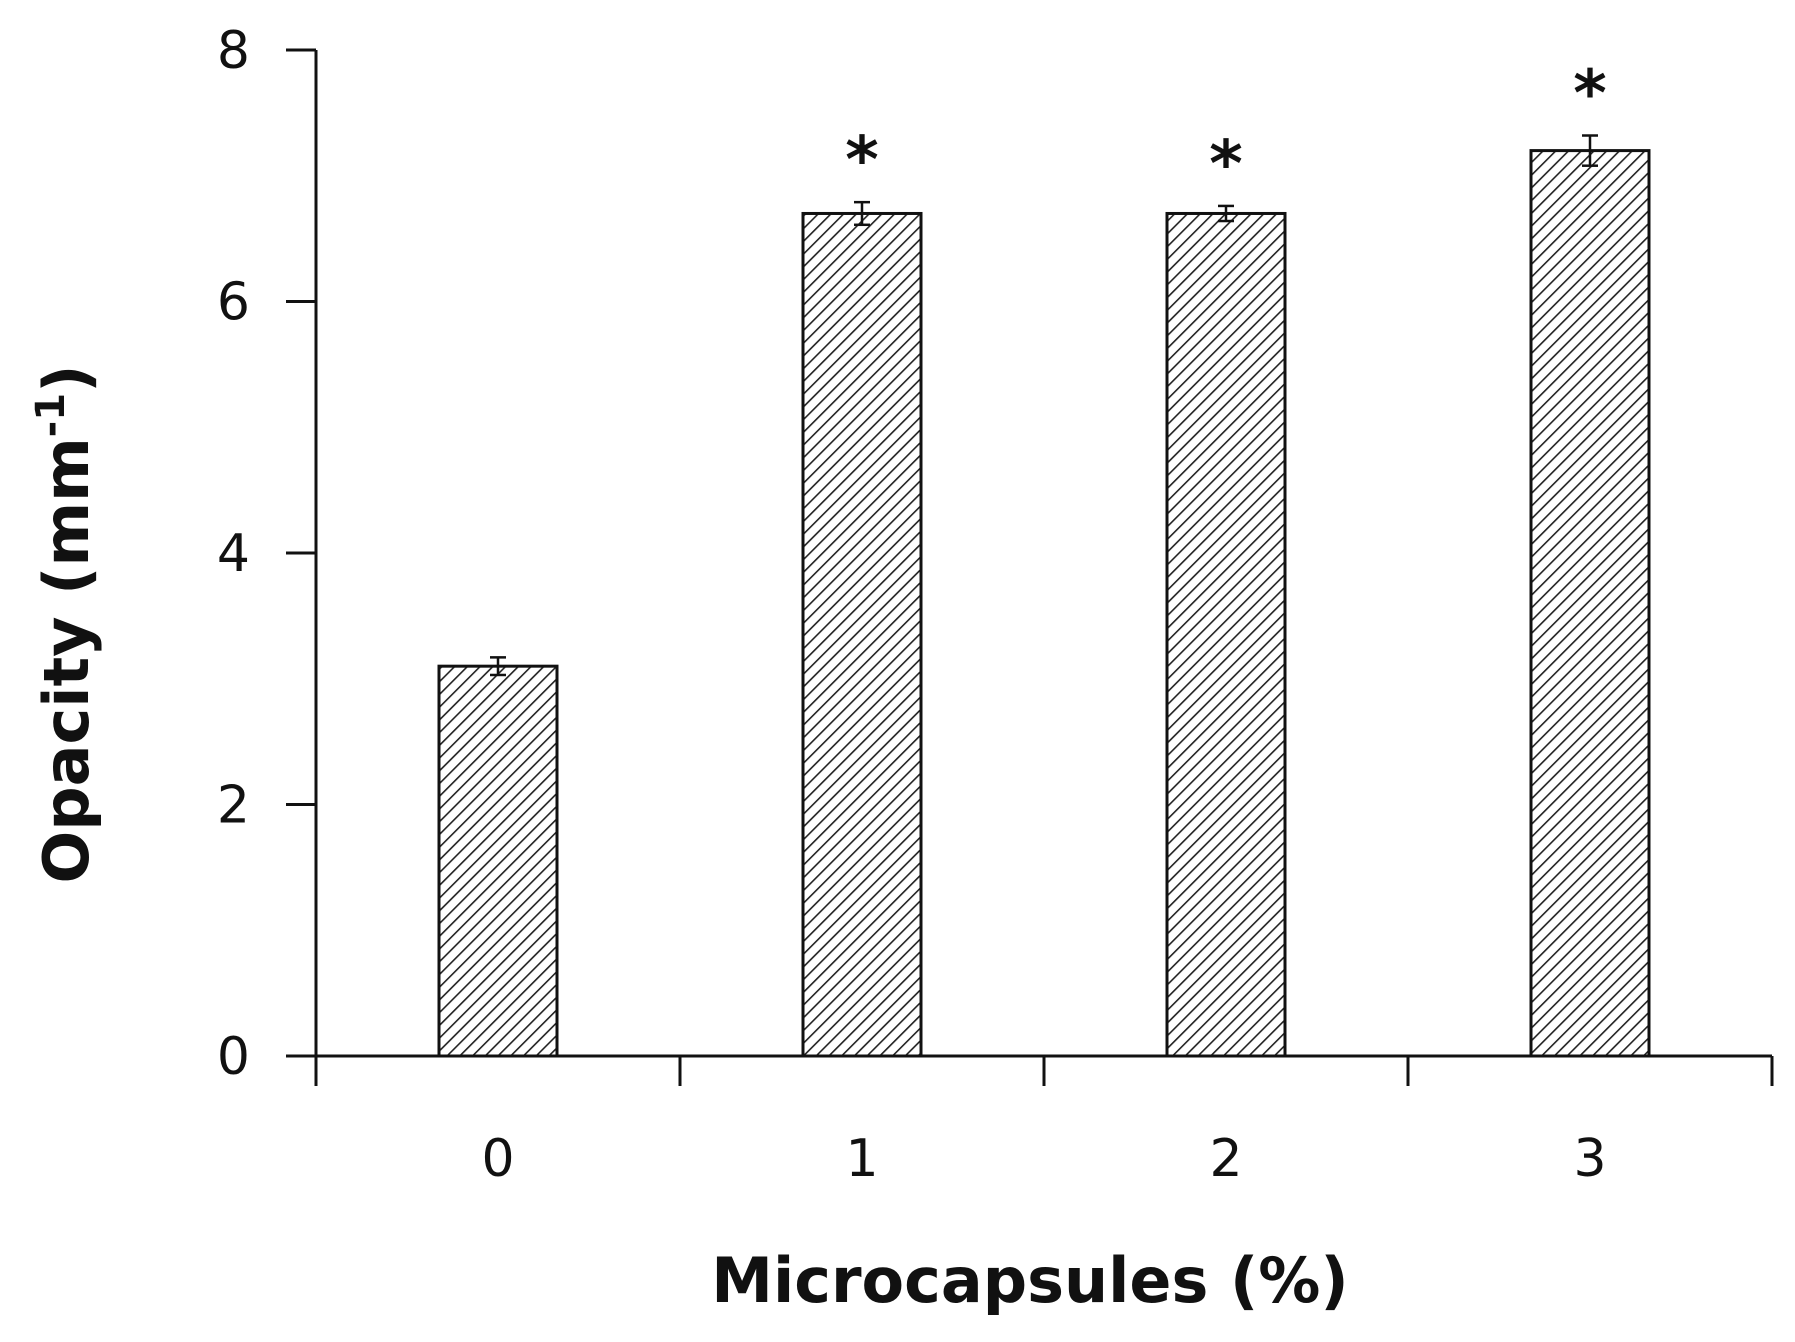 The height and width of the screenshot is (1342, 1795). What do you see at coordinates (861, 161) in the screenshot?
I see `significance-marker-1: *` at bounding box center [861, 161].